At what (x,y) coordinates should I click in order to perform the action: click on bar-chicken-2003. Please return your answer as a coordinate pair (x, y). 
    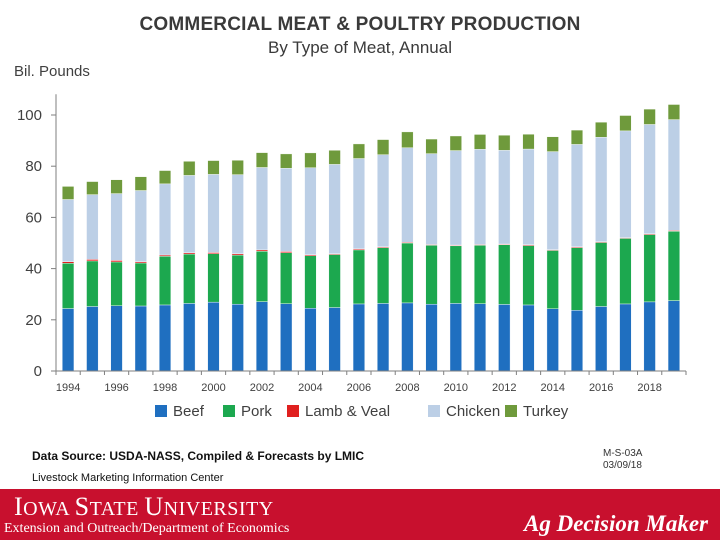
    Looking at the image, I should click on (286, 210).